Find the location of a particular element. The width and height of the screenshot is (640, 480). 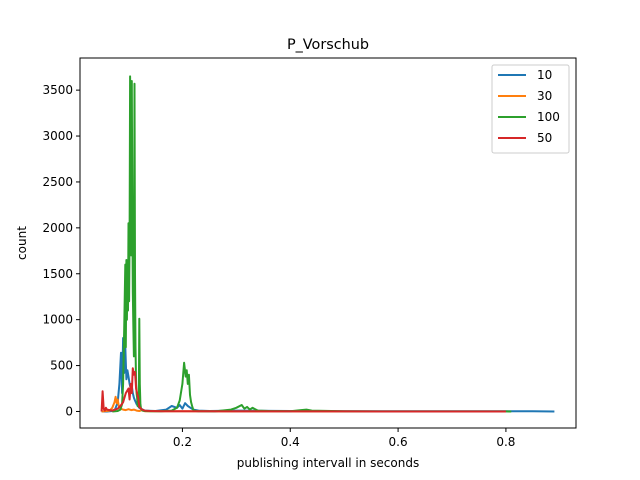

x-tick-label: 0.8 is located at coordinates (505, 442).